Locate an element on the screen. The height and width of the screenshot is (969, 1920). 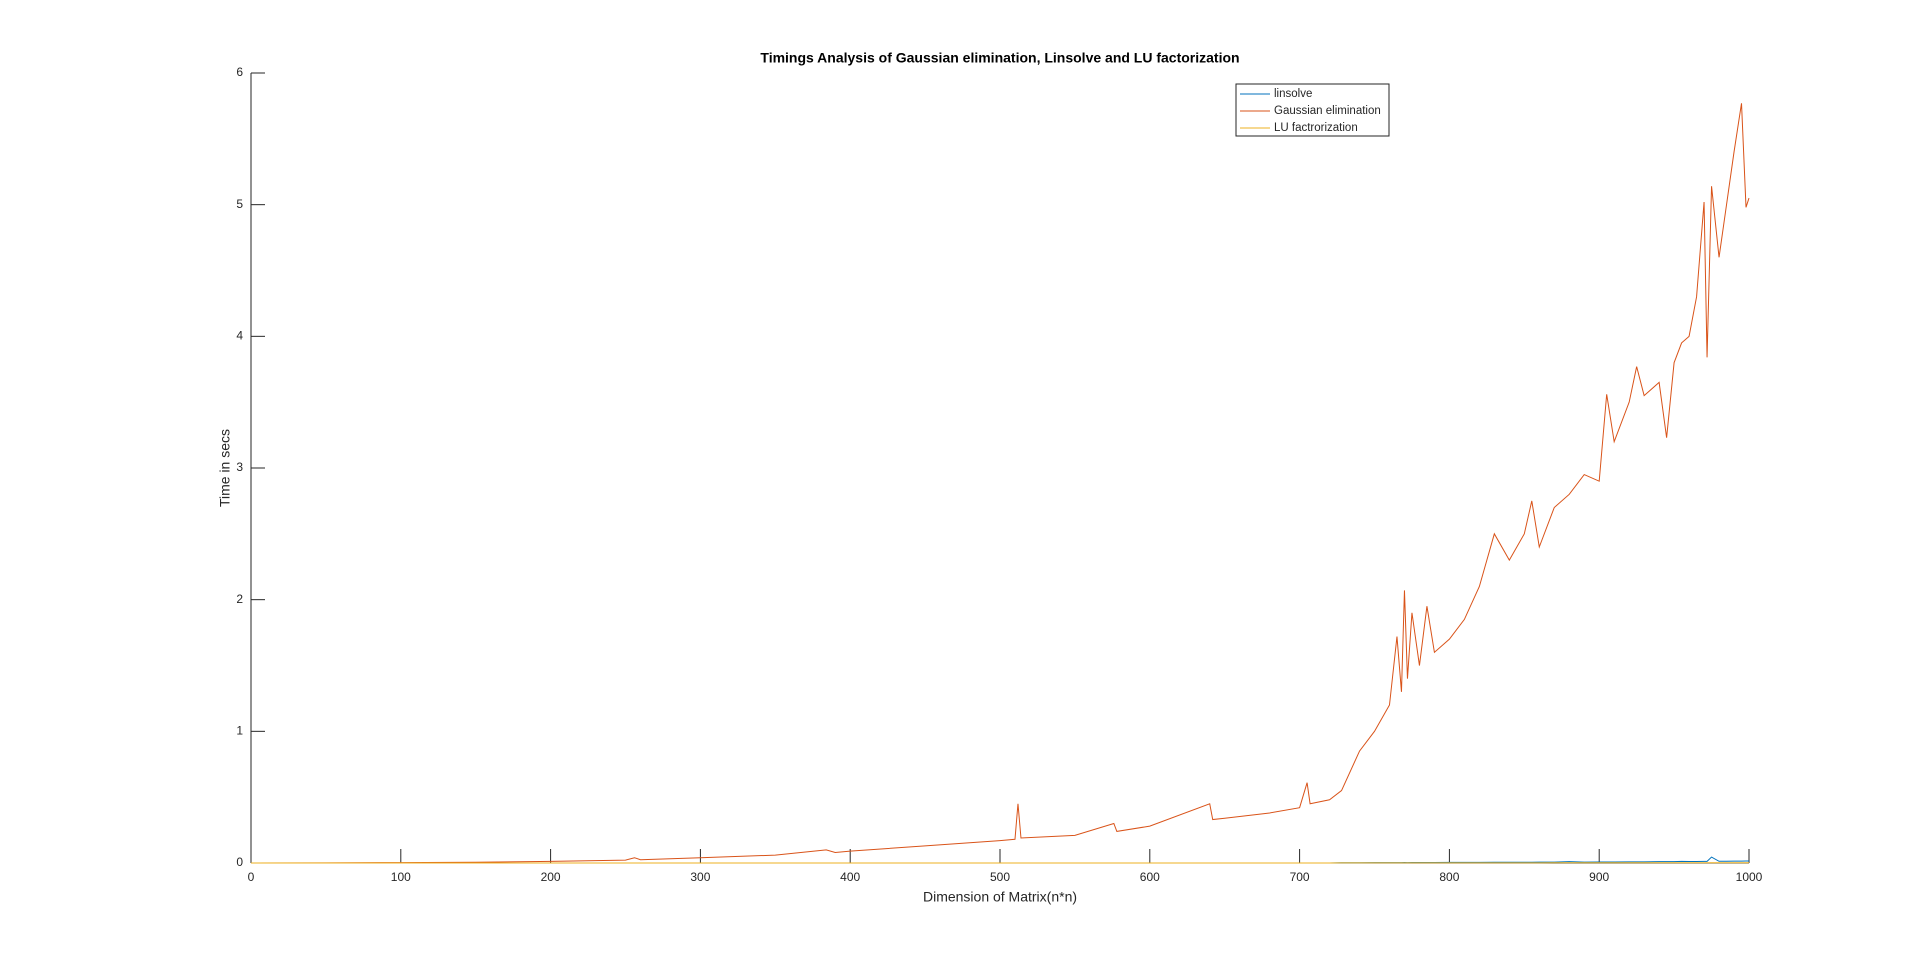
x-tick-label: 1000 is located at coordinates (1749, 877).